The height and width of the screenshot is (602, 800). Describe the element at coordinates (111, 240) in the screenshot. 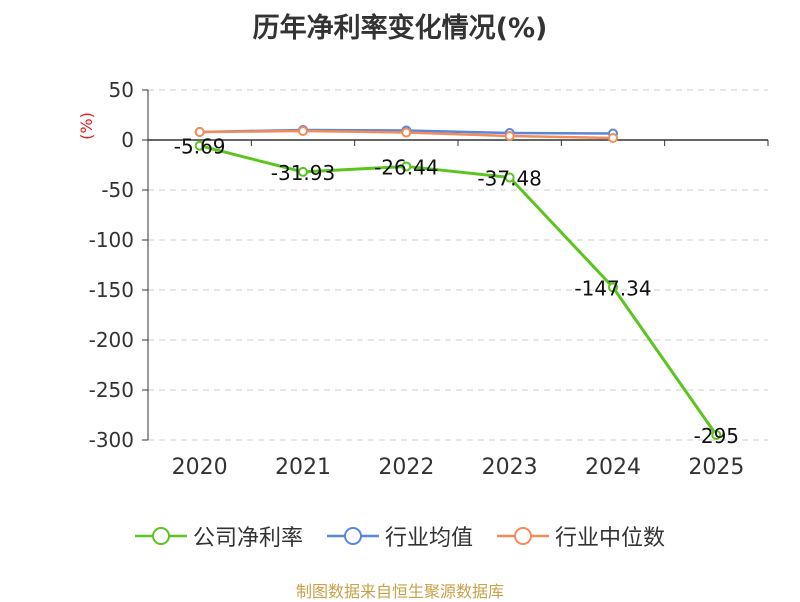

I see `y-tick-label: -100` at that location.